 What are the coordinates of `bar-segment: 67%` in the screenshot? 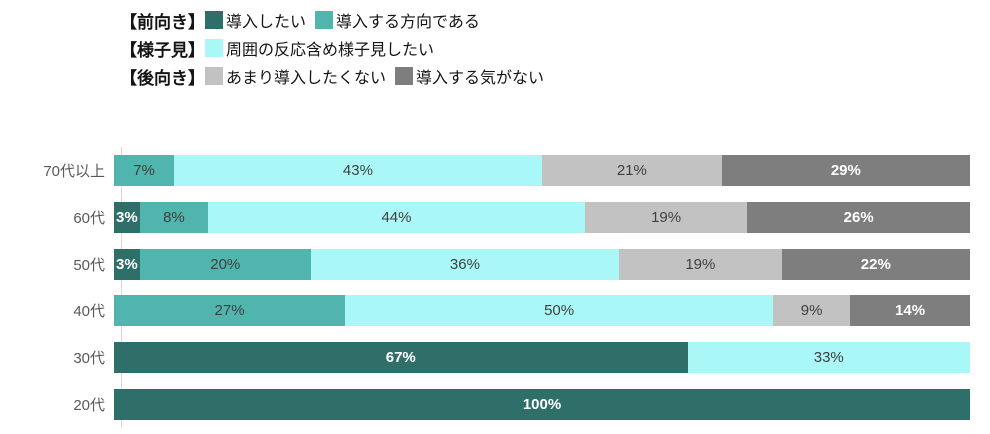 It's located at (401, 358).